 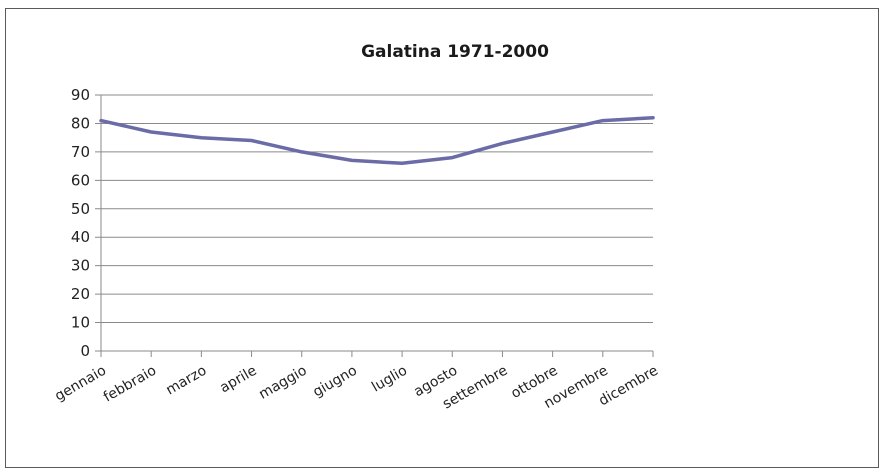 I want to click on x-tick-label: giugno, so click(x=335, y=382).